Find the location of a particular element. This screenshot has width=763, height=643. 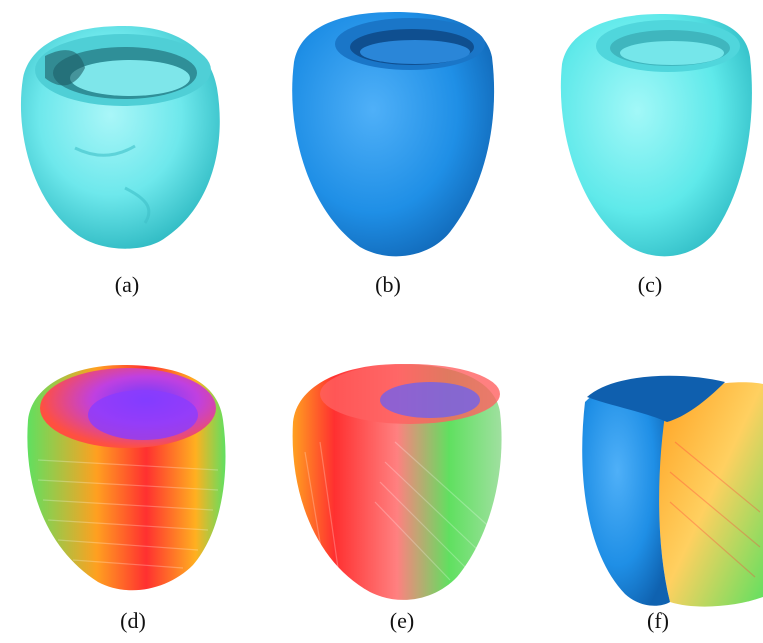

panel-c is located at coordinates (655, 132).